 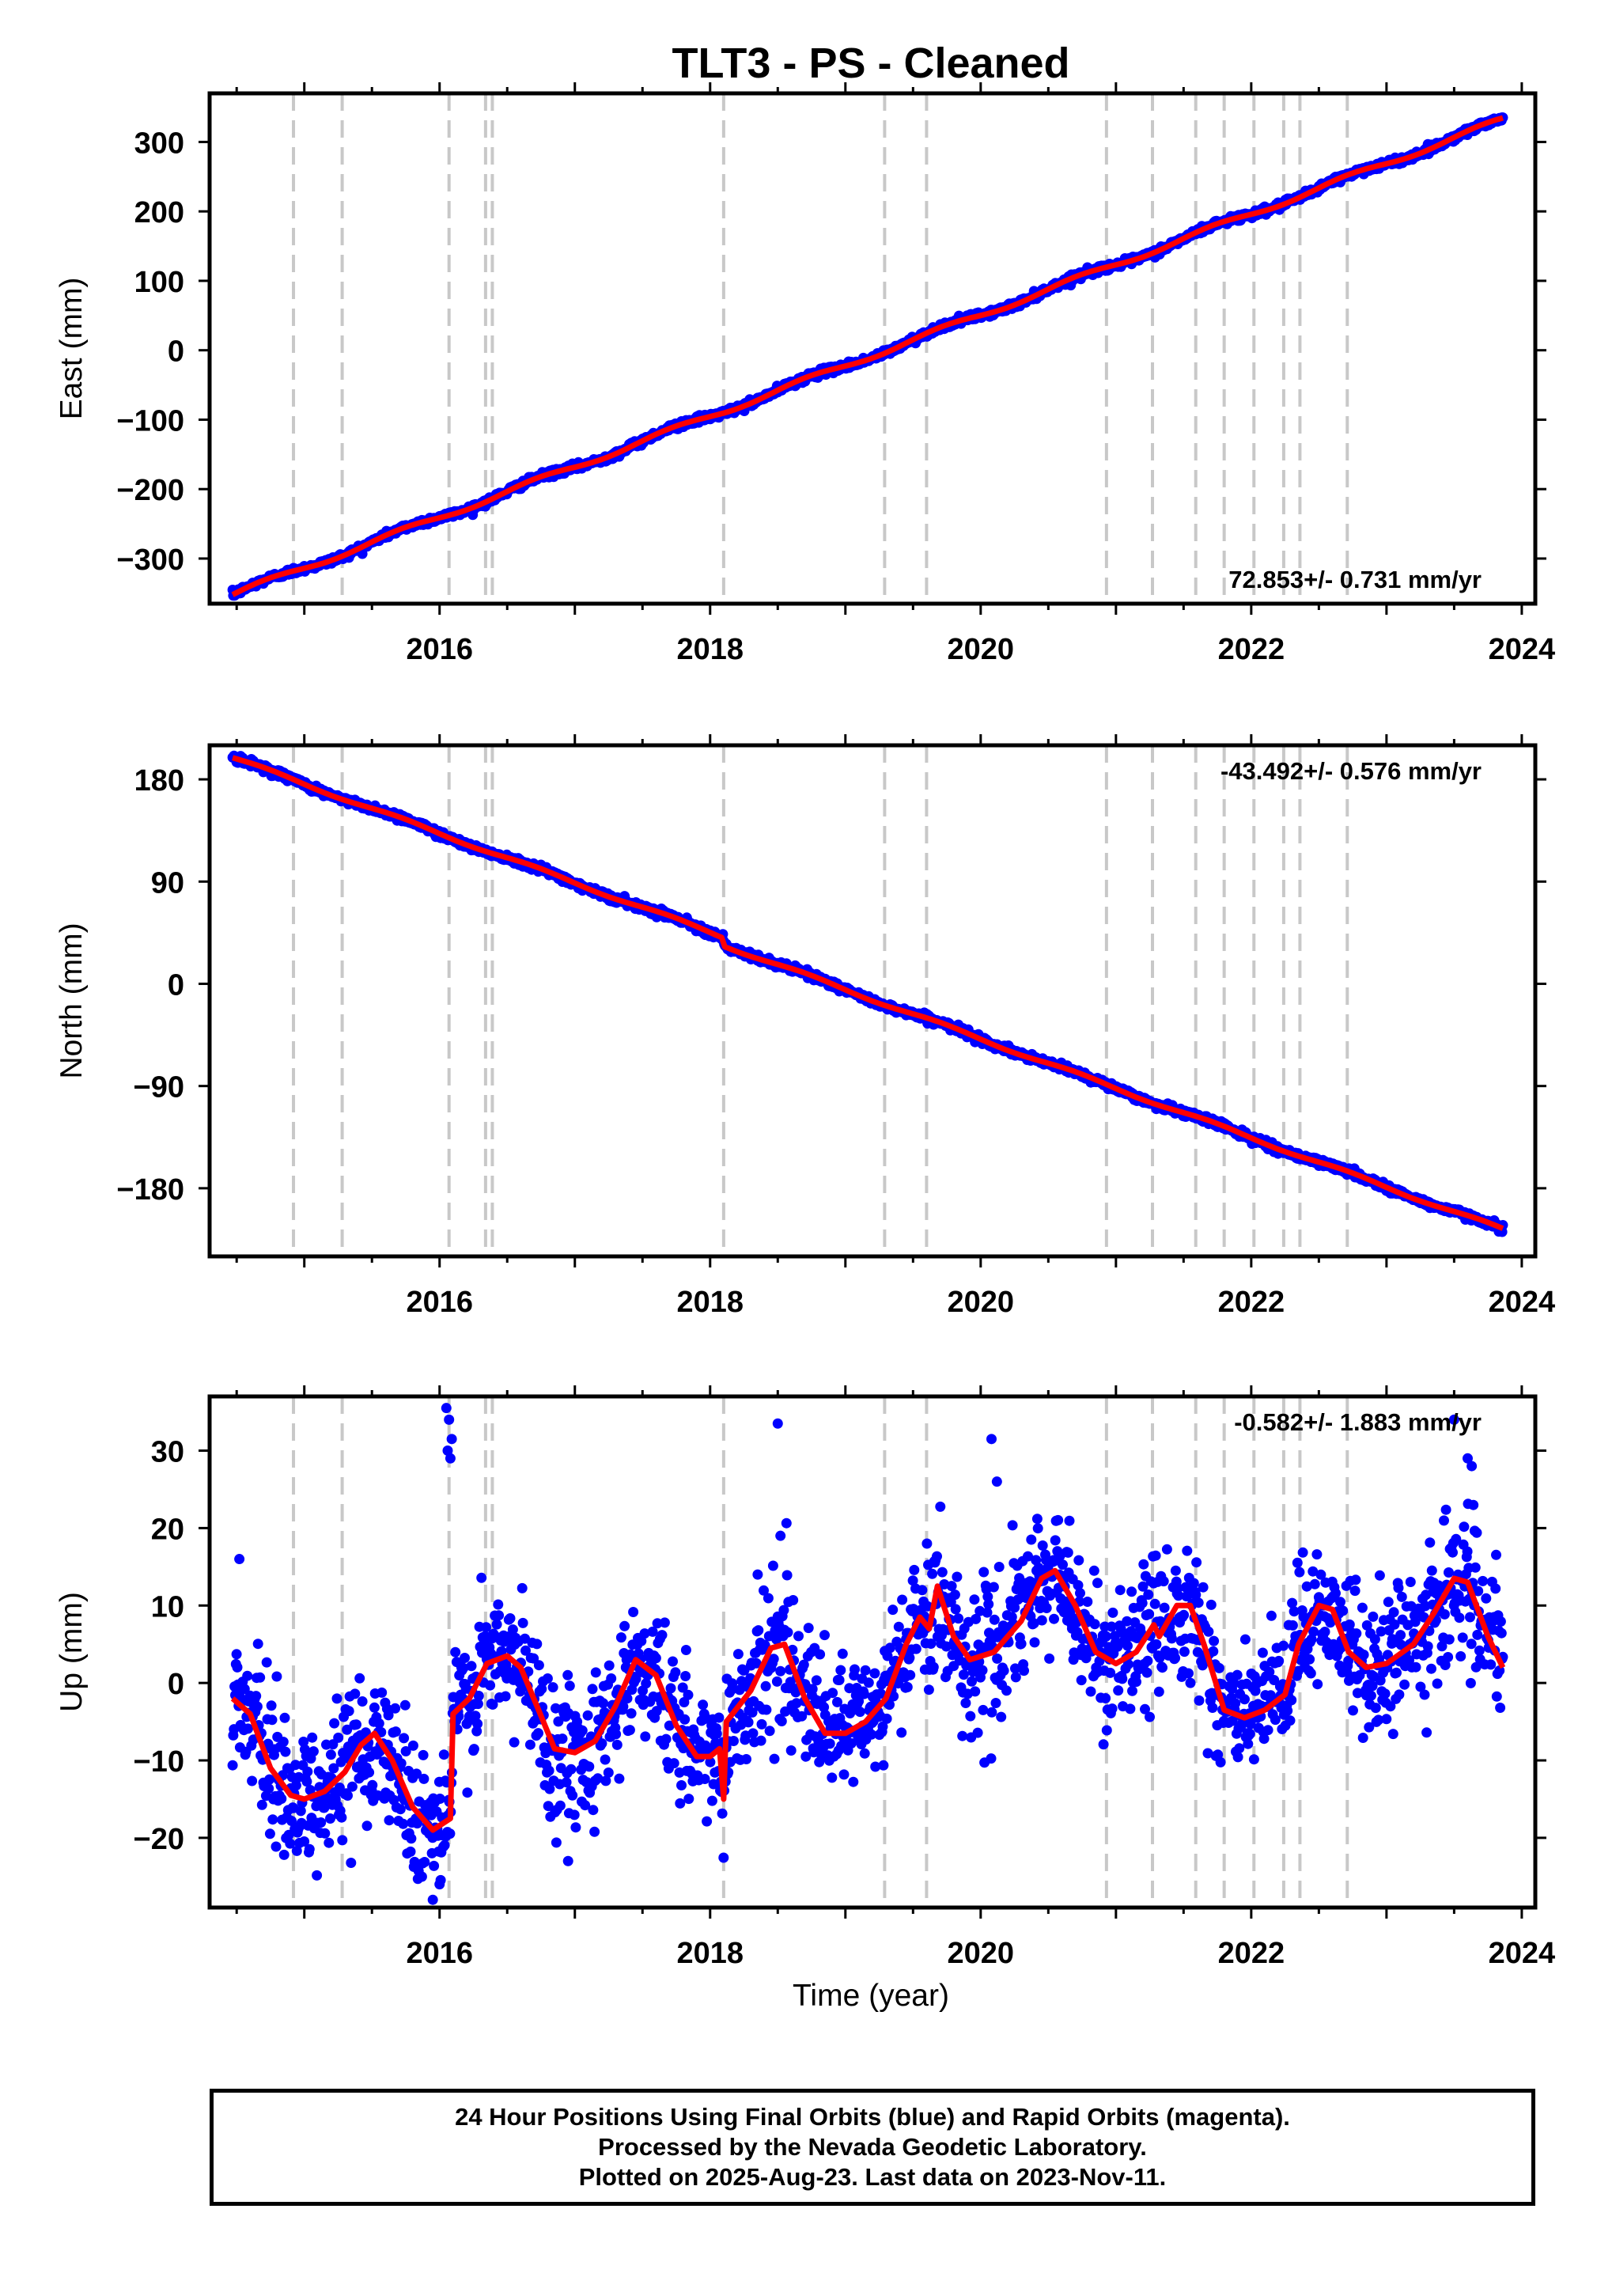 I want to click on y-tick-label: 100, so click(x=159, y=282).